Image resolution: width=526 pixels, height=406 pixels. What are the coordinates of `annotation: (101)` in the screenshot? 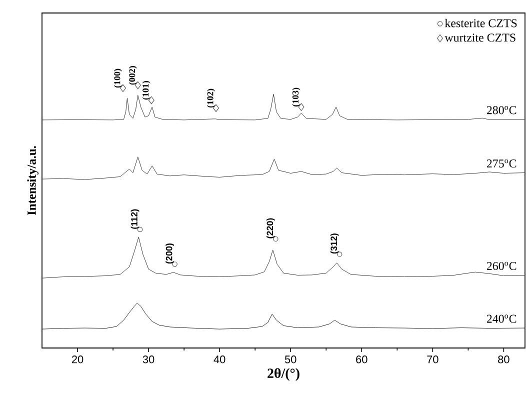 It's located at (146, 90).